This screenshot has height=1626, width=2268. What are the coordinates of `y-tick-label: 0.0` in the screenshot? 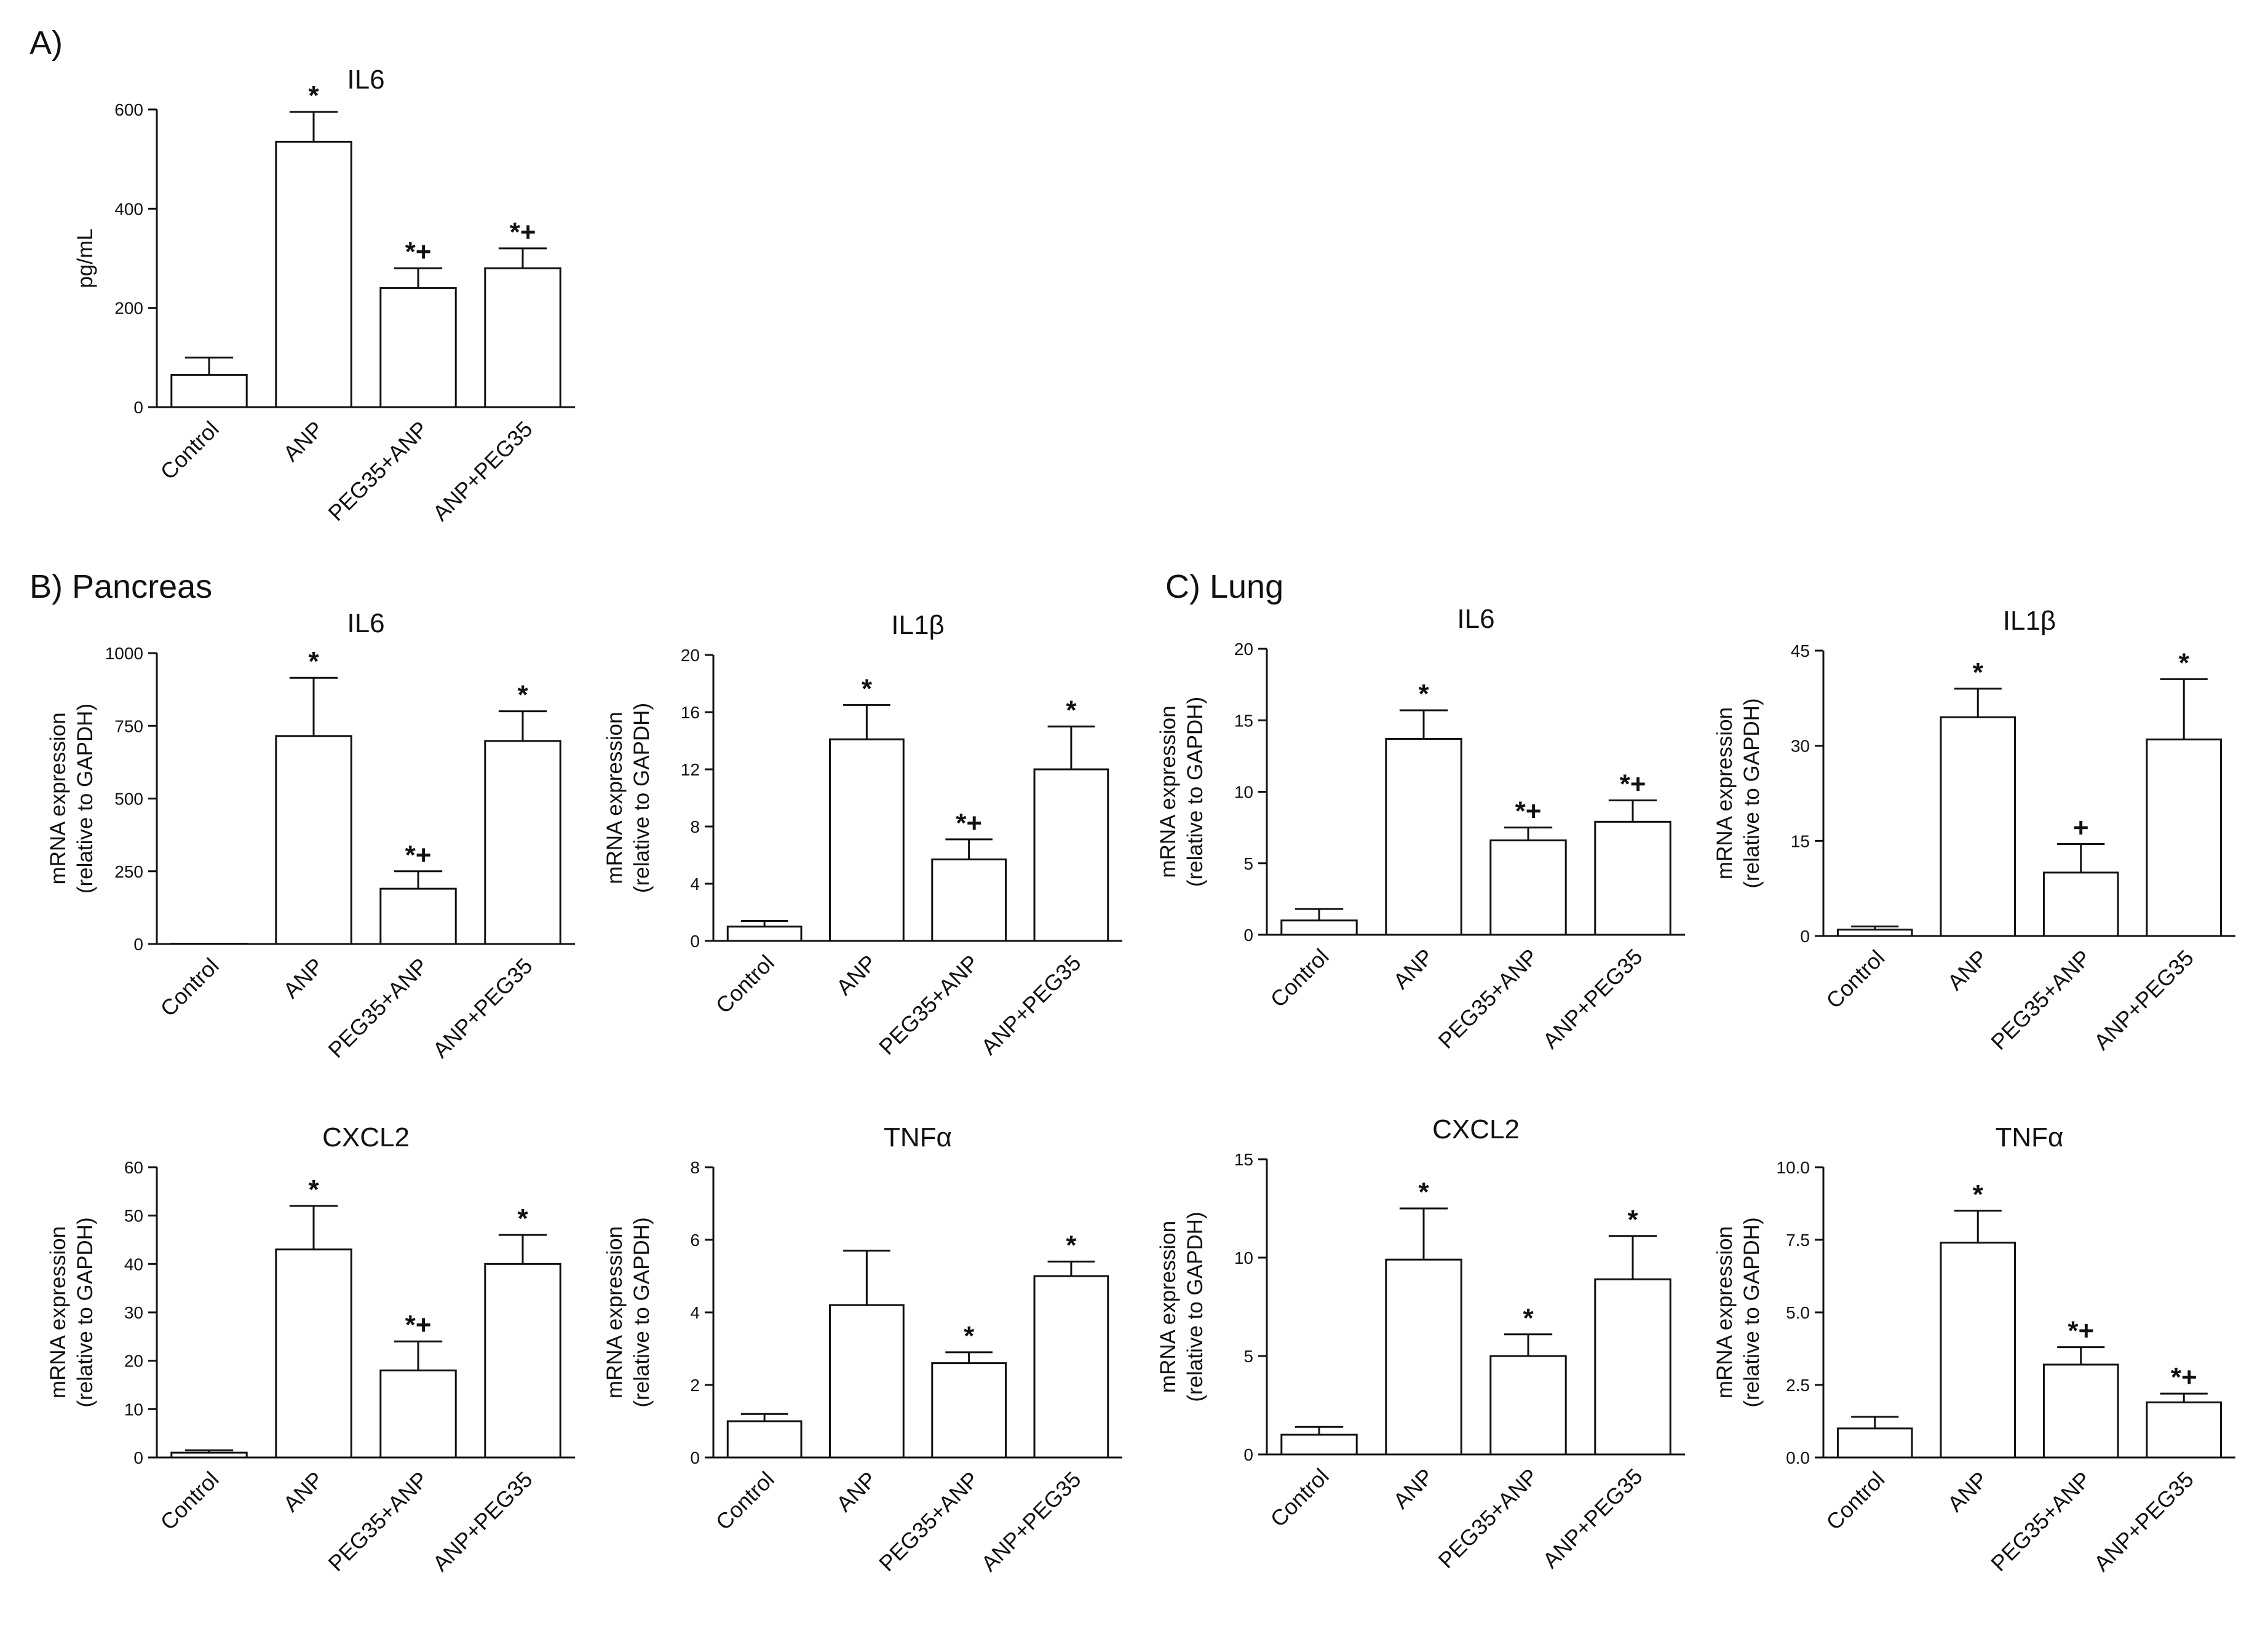 It's located at (1798, 1457).